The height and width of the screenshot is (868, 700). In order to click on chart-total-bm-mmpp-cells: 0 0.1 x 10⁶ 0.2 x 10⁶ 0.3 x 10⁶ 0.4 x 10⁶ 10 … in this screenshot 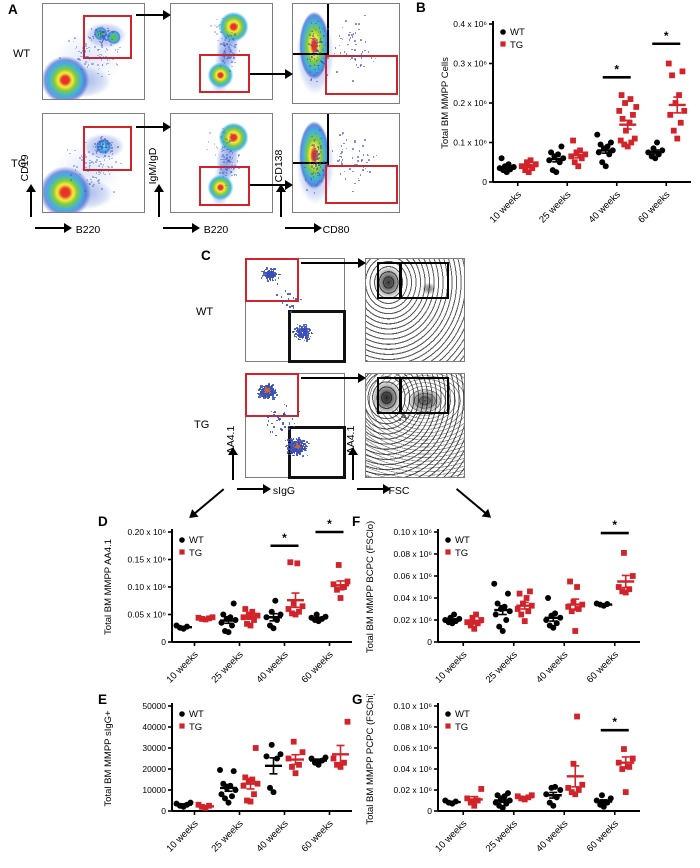, I will do `click(568, 126)`.